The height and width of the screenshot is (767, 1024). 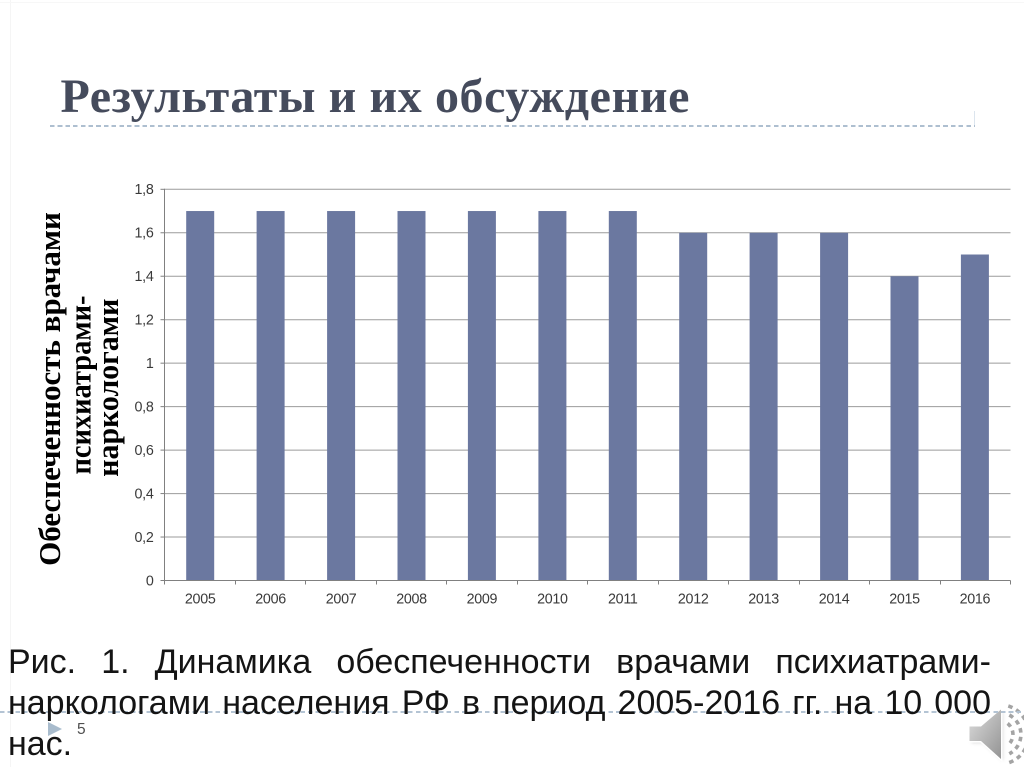 What do you see at coordinates (144, 190) in the screenshot?
I see `svg-text: 1,8` at bounding box center [144, 190].